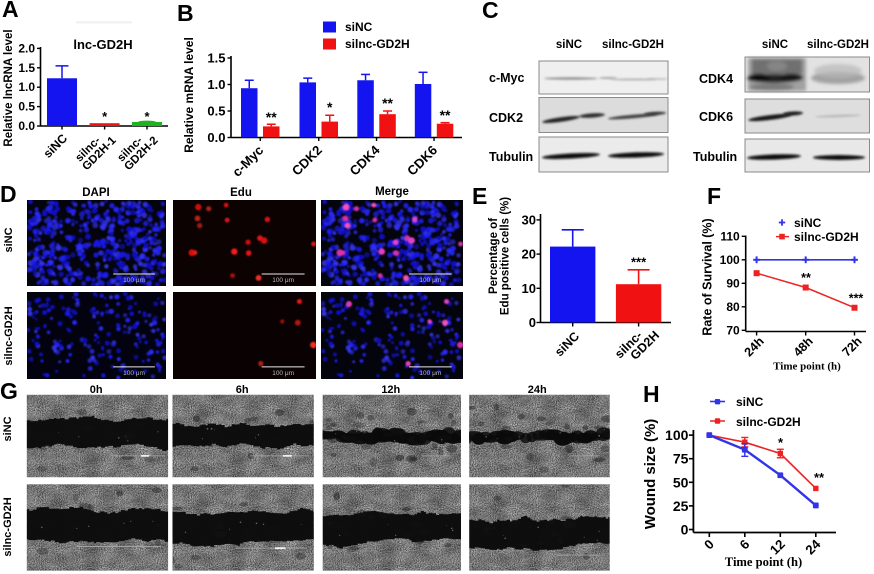  I want to click on svg-text: Relative lncRNA level, so click(9, 87).